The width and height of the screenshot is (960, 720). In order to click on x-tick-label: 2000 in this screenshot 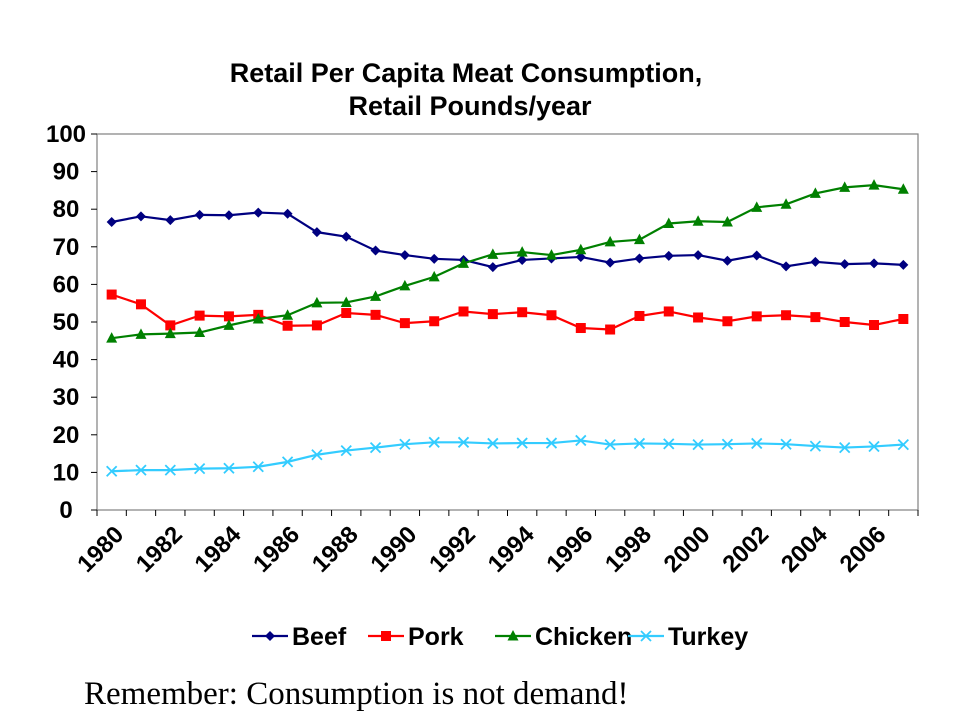, I will do `click(687, 549)`.